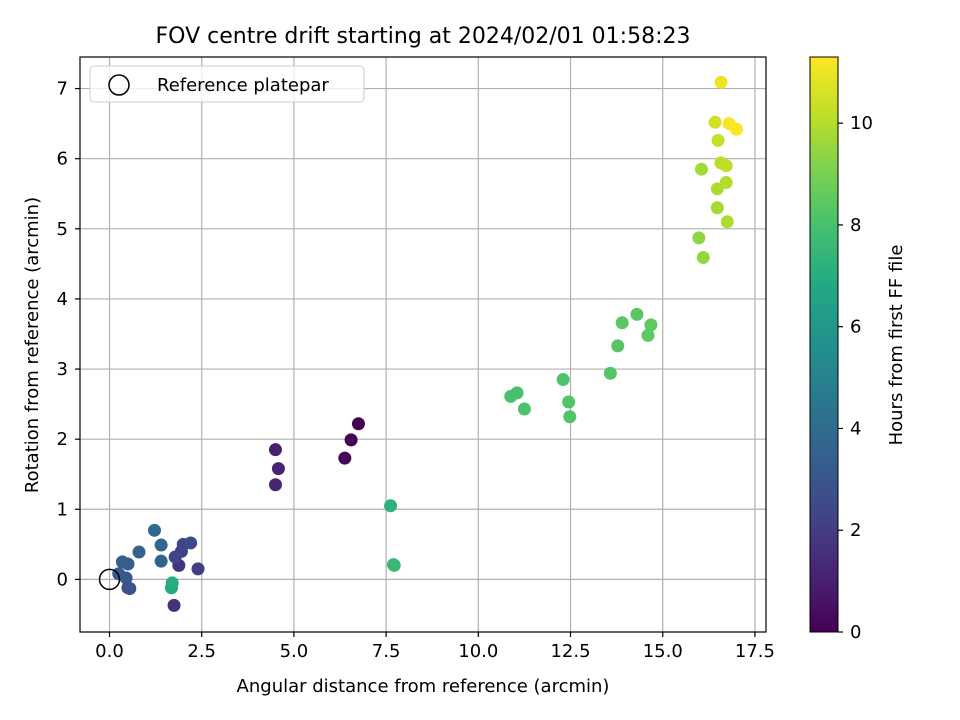  What do you see at coordinates (243, 85) in the screenshot?
I see `legend-label: Reference platepar` at bounding box center [243, 85].